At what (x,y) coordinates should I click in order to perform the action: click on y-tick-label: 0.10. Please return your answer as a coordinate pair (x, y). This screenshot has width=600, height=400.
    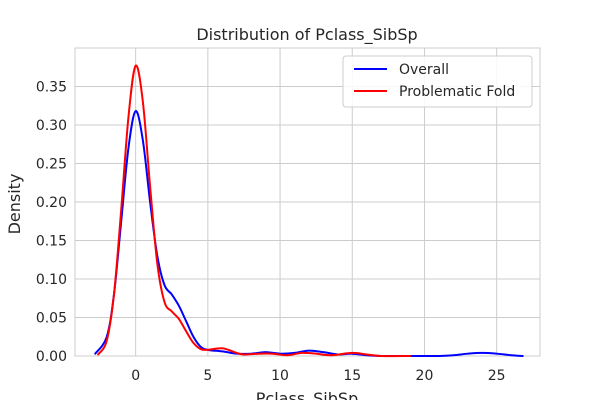
    Looking at the image, I should click on (51, 280).